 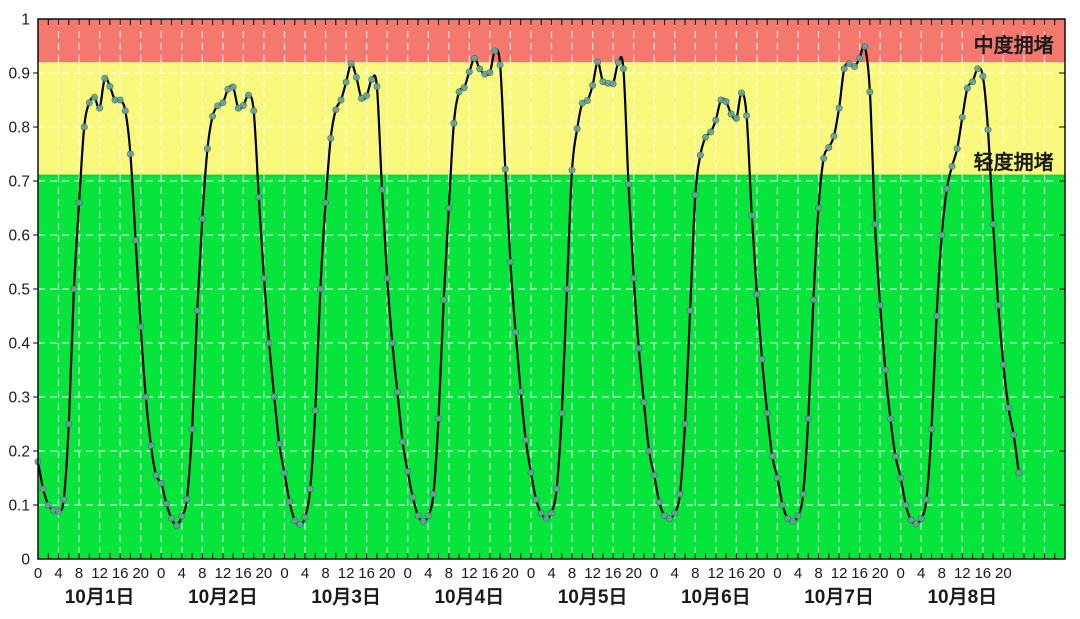 What do you see at coordinates (839, 597) in the screenshot?
I see `day-label: 10月7日` at bounding box center [839, 597].